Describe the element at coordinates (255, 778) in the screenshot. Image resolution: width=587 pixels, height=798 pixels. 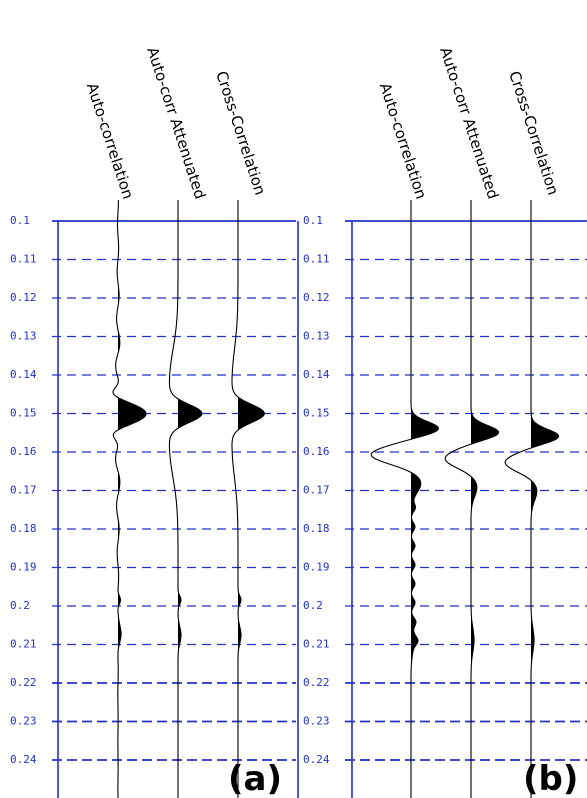
I see `panel-label: (a)` at that location.